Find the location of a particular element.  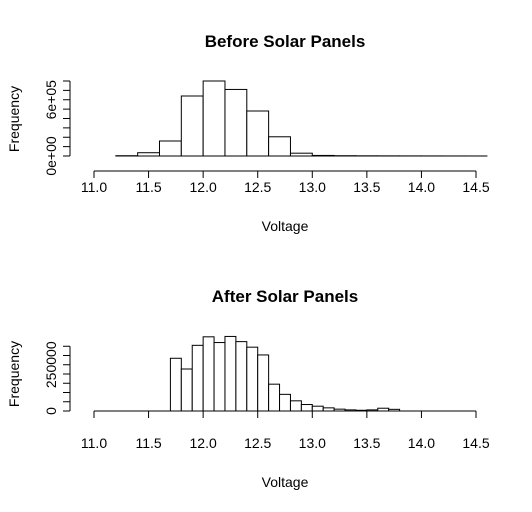

y-tick-label: 0 is located at coordinates (51, 411).